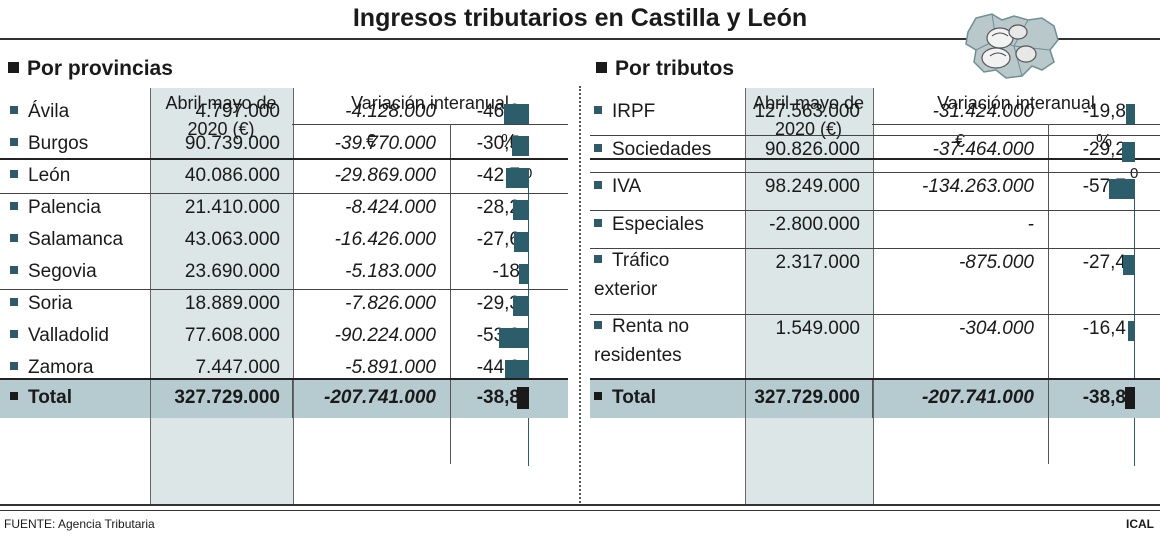 This screenshot has height=537, width=1160. I want to click on row-name: Renta no residentes, so click(644, 341).